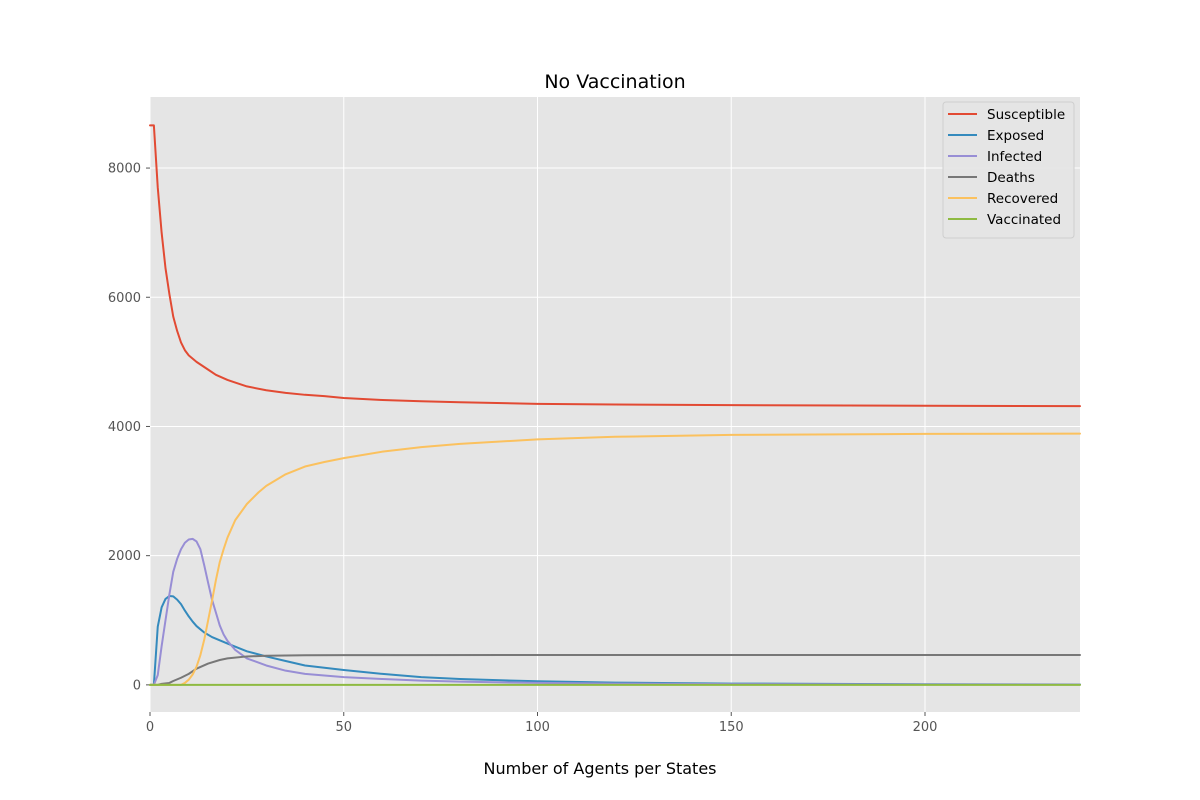 Image resolution: width=1200 pixels, height=800 pixels. What do you see at coordinates (124, 427) in the screenshot?
I see `y-tick-label: 4000` at bounding box center [124, 427].